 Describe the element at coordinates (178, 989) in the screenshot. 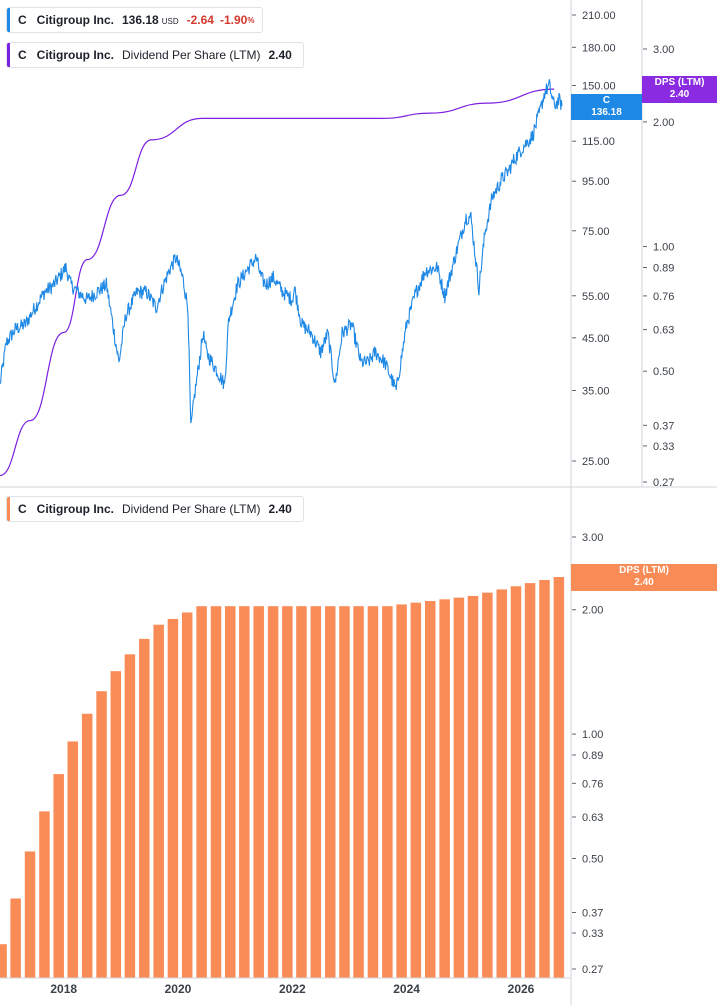

I see `x-axis-label: 2020` at that location.